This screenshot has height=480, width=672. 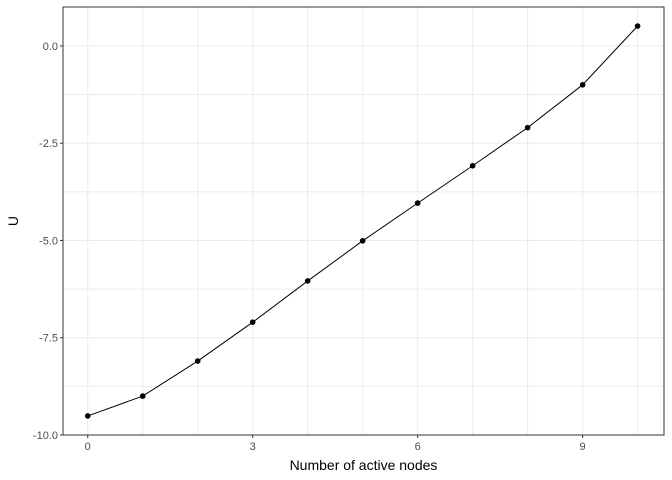 What do you see at coordinates (48, 339) in the screenshot?
I see `y-tick-label: -7.5` at bounding box center [48, 339].